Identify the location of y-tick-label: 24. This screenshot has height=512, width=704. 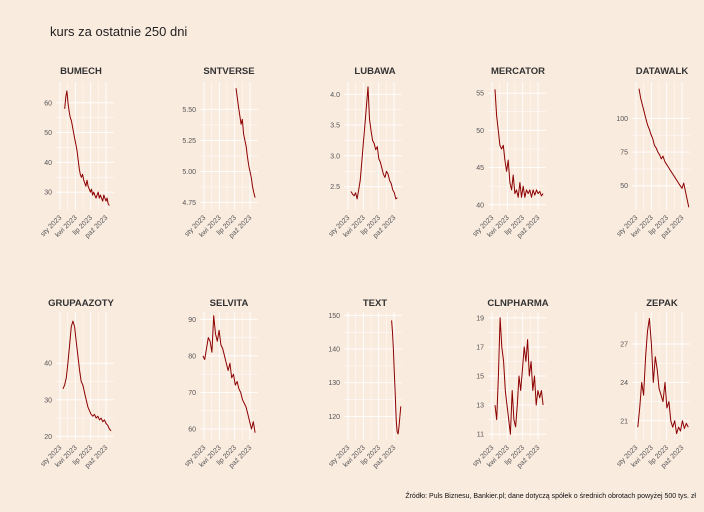
(624, 383).